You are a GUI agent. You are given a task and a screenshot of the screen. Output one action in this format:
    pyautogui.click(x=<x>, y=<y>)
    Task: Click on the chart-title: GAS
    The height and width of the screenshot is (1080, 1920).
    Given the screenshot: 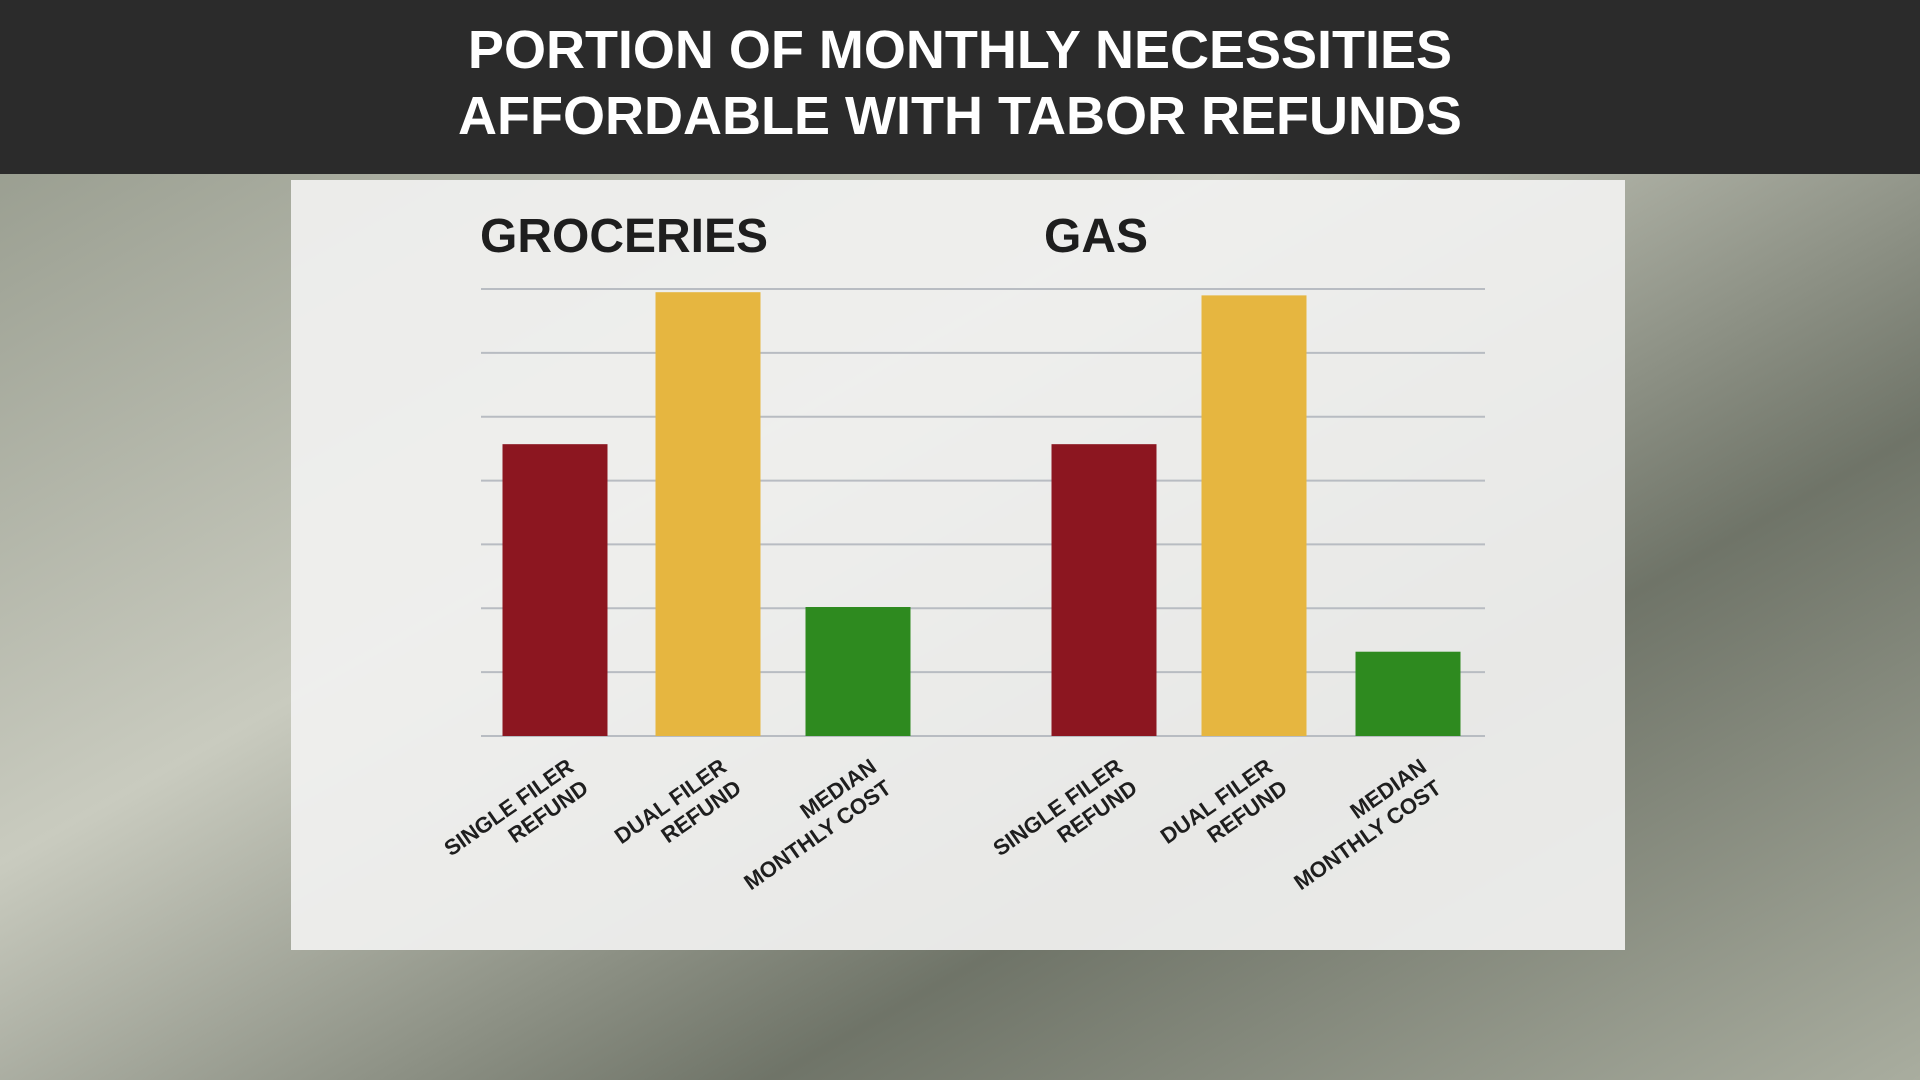 What is the action you would take?
    pyautogui.click(x=1096, y=236)
    